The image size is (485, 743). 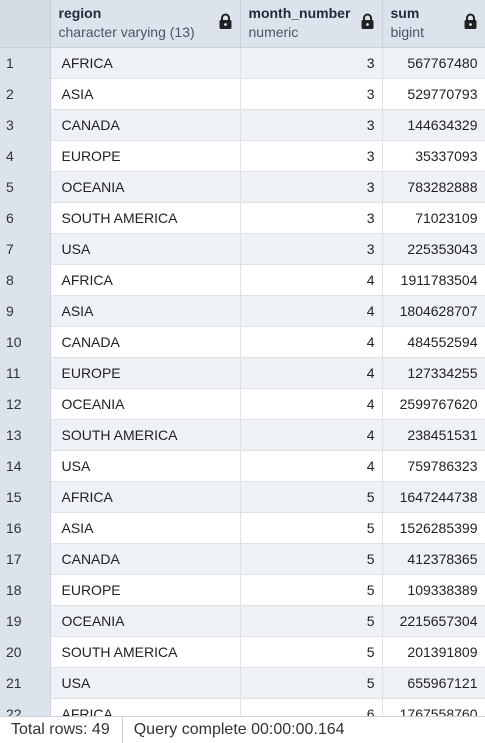 What do you see at coordinates (25, 559) in the screenshot?
I see `row-number-cell: 17` at bounding box center [25, 559].